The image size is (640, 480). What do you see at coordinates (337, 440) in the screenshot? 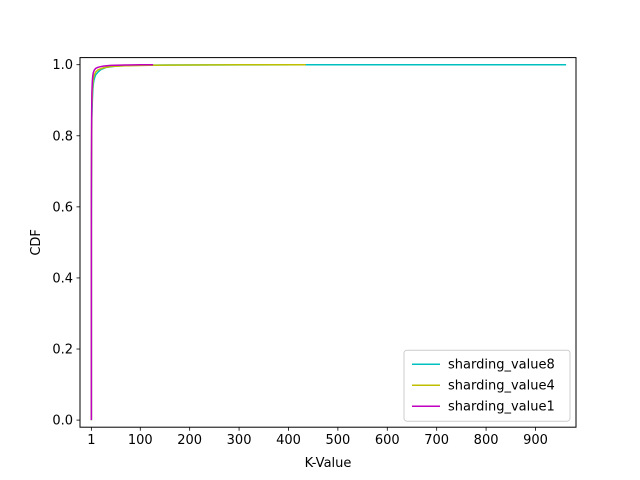
I see `x-tick-label: 500` at bounding box center [337, 440].